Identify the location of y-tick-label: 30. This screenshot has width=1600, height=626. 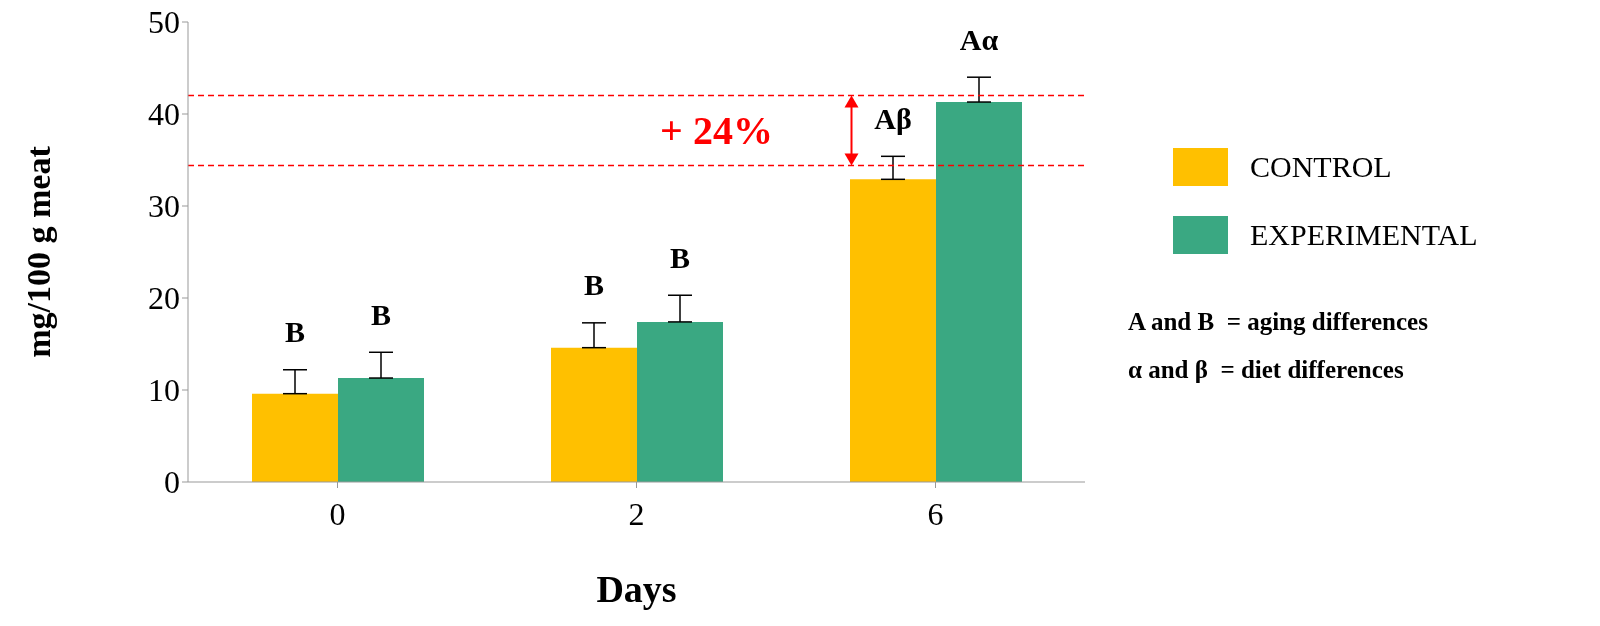
(164, 206).